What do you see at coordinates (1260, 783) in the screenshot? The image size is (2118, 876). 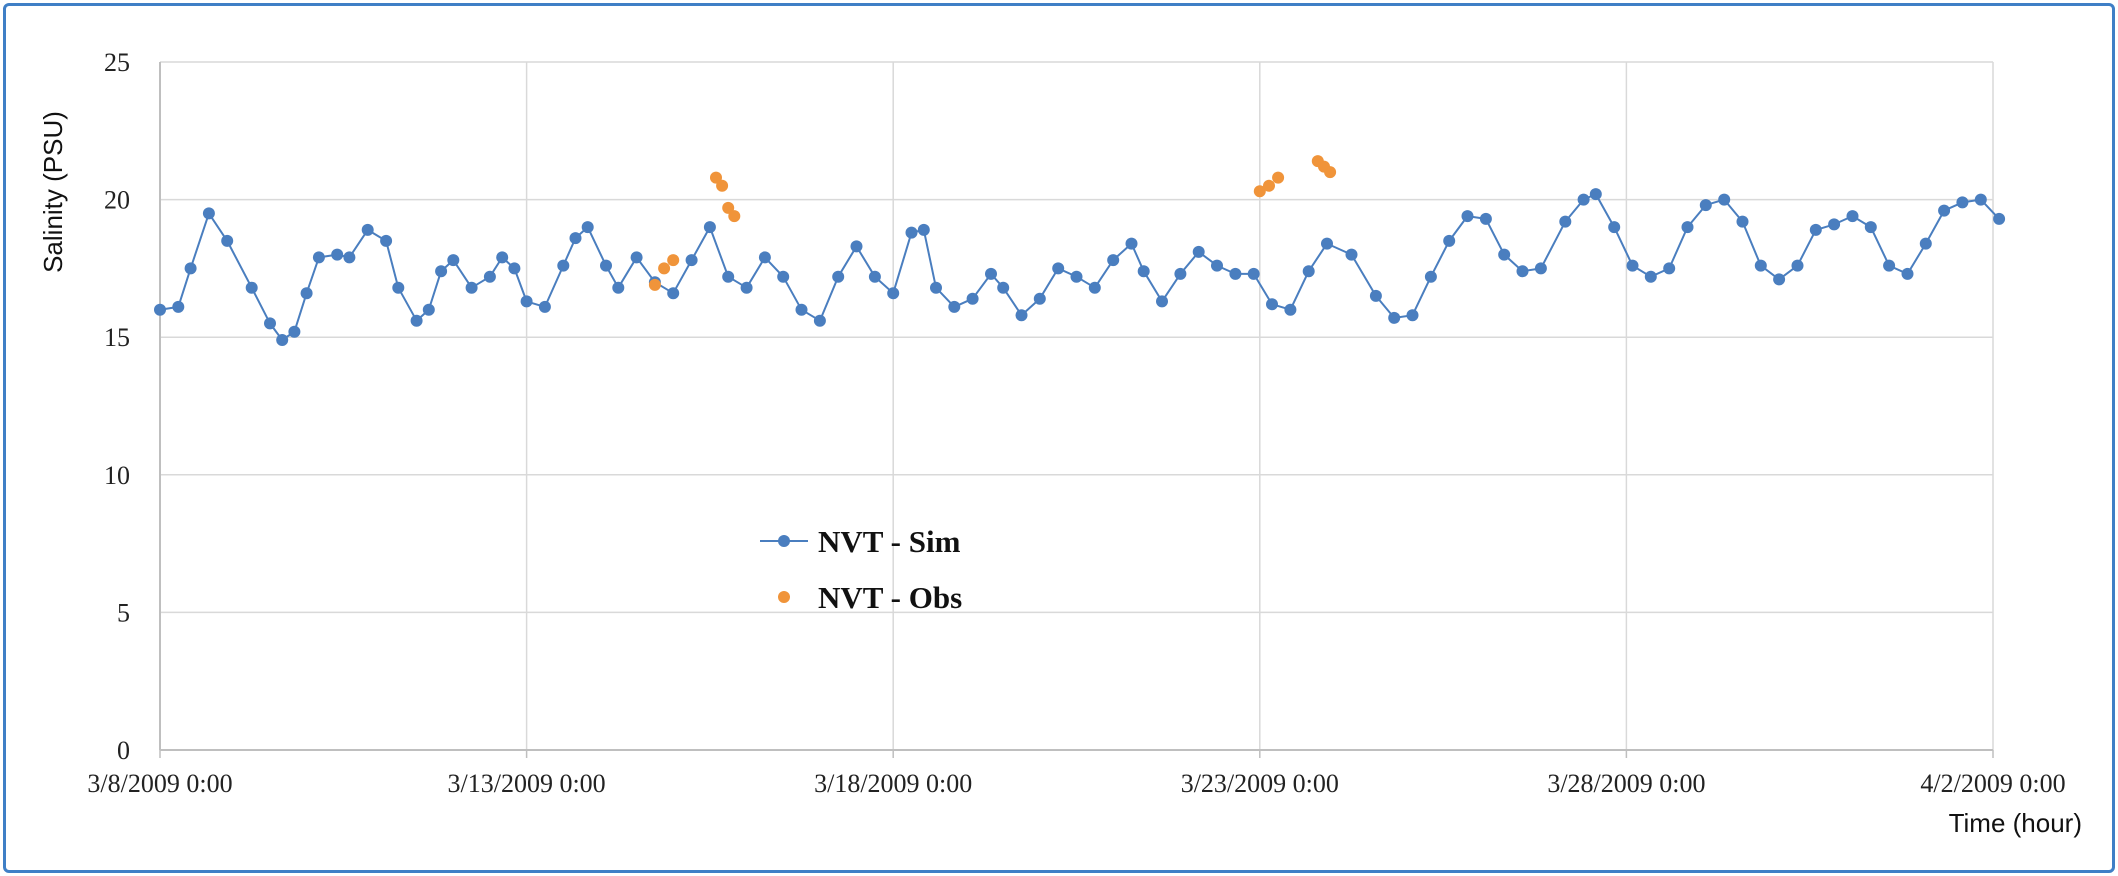 I see `x-tick-label: 3/23/2009 0:00` at bounding box center [1260, 783].